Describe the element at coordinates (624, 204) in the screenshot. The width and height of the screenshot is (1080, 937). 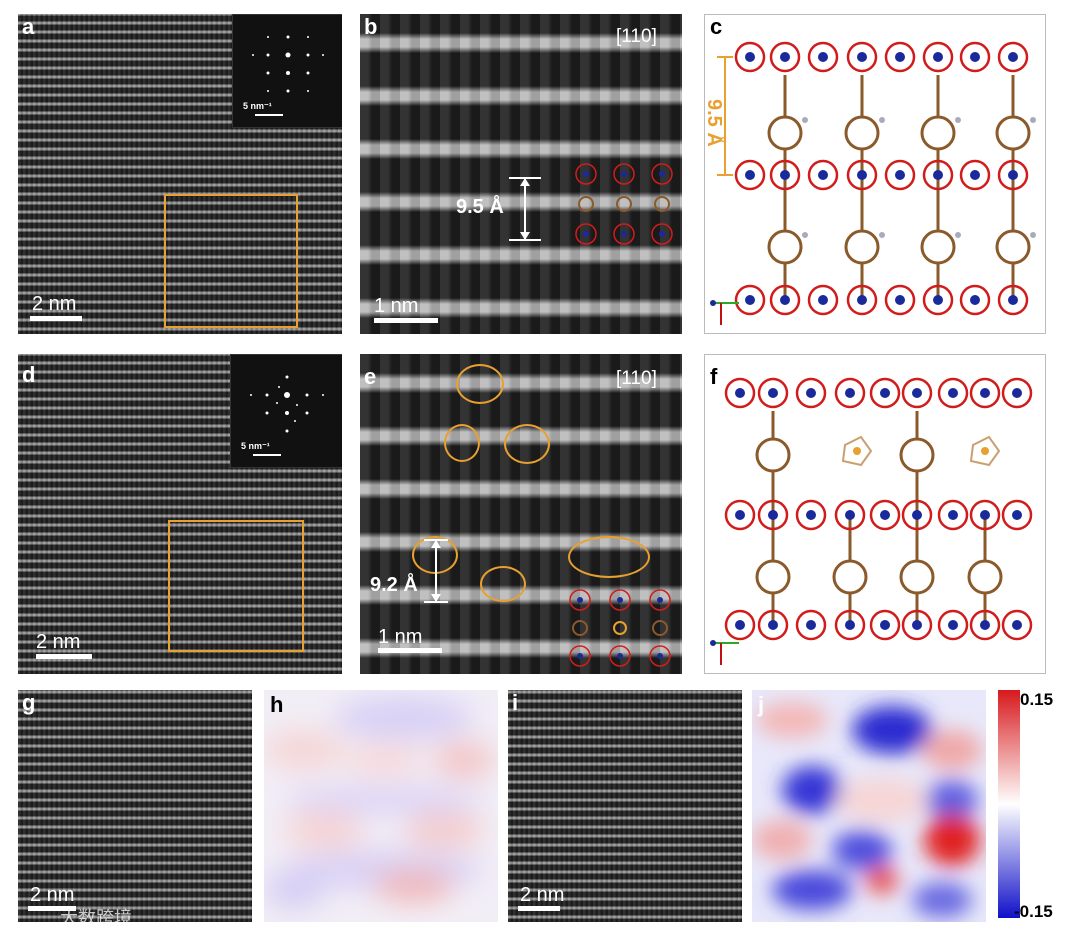
I see `panel-b-structure-overlay` at that location.